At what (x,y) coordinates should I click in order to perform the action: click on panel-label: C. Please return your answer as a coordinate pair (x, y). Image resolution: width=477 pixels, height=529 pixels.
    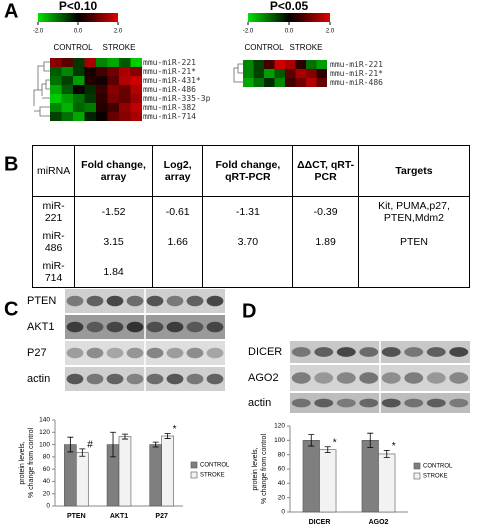
    Looking at the image, I should click on (11, 309).